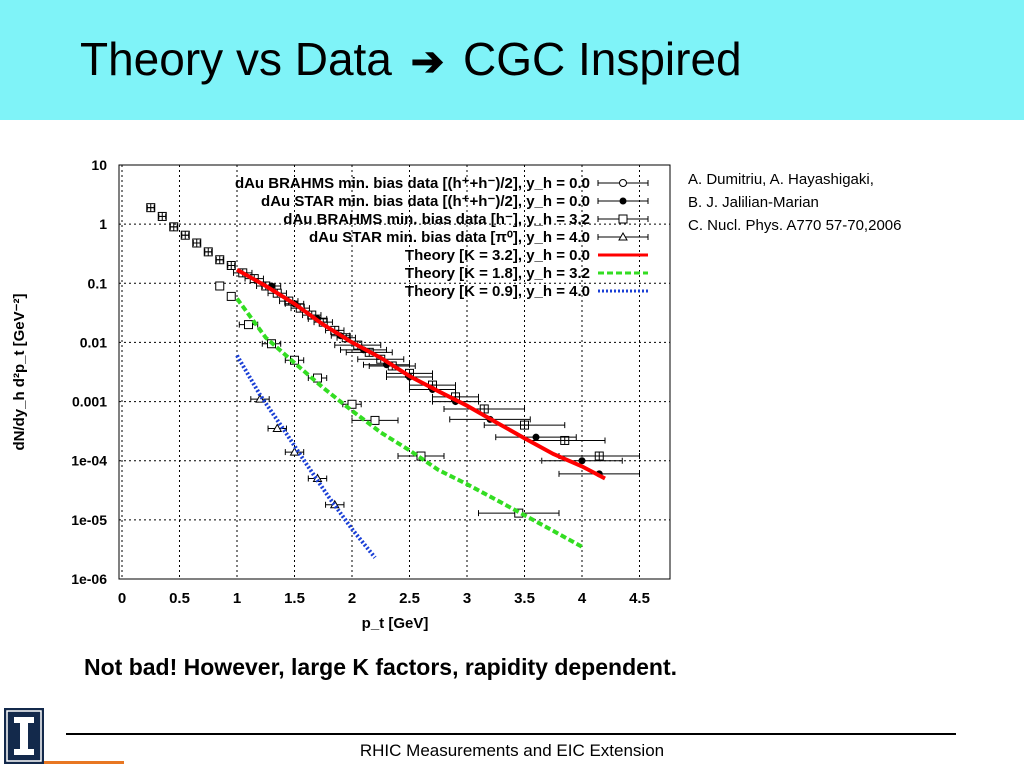 This screenshot has width=1024, height=768. I want to click on y-tick-label: 1e-06, so click(89, 579).